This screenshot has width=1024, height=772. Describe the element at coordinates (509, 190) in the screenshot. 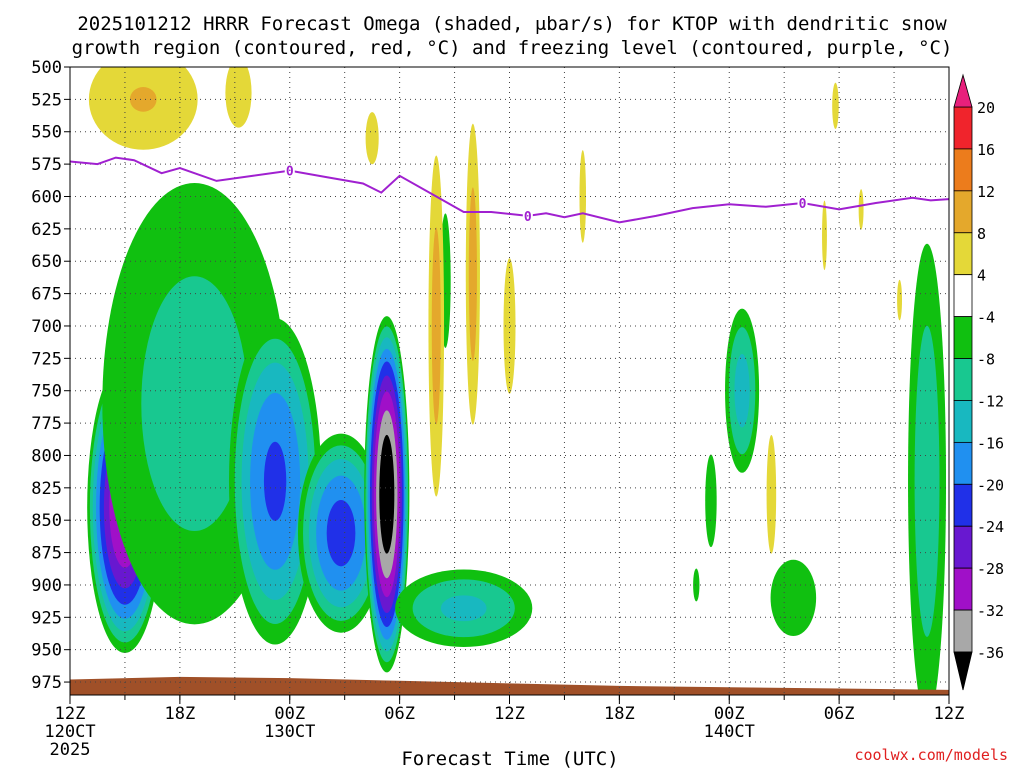

I see `freezing-level-layer: 0 0 0` at that location.